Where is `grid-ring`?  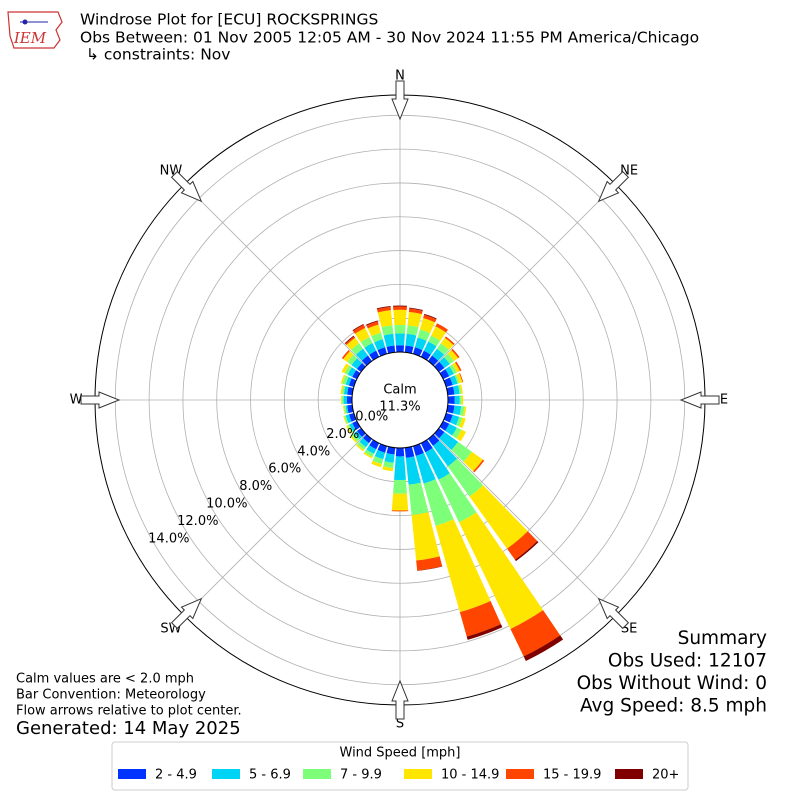
grid-ring is located at coordinates (400, 400).